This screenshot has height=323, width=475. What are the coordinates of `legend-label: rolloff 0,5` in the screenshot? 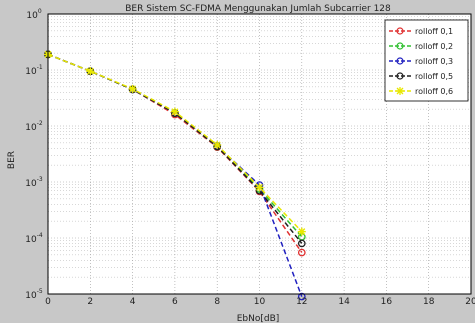 It's located at (434, 76).